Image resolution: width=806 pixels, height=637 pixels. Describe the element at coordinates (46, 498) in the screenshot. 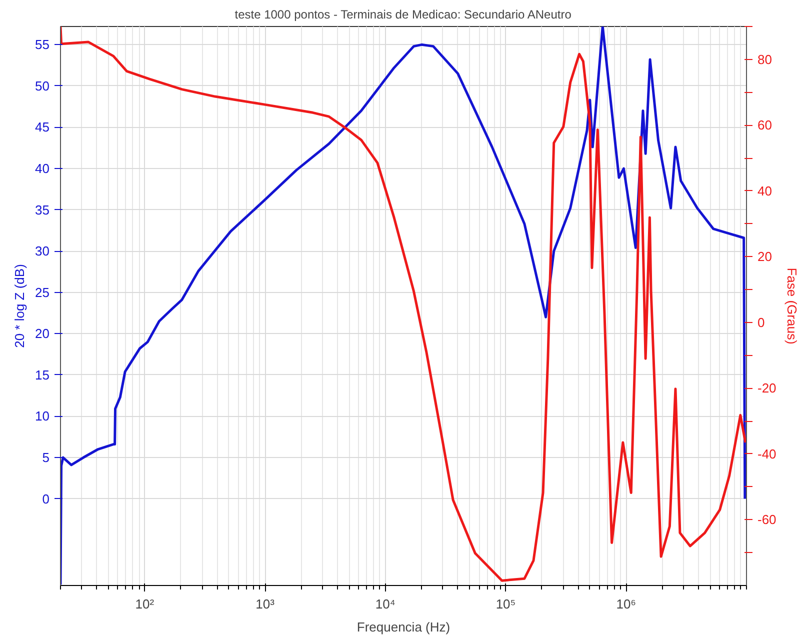

I see `y-tick-label: 0` at that location.